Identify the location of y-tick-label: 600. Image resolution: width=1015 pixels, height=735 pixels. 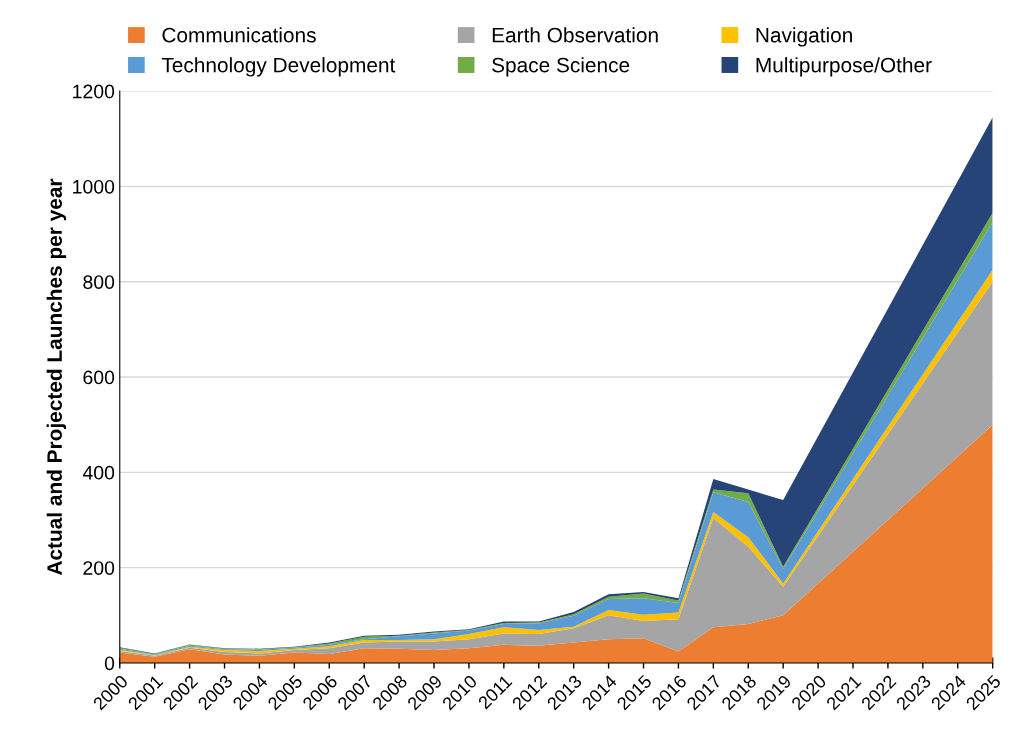
(99, 377).